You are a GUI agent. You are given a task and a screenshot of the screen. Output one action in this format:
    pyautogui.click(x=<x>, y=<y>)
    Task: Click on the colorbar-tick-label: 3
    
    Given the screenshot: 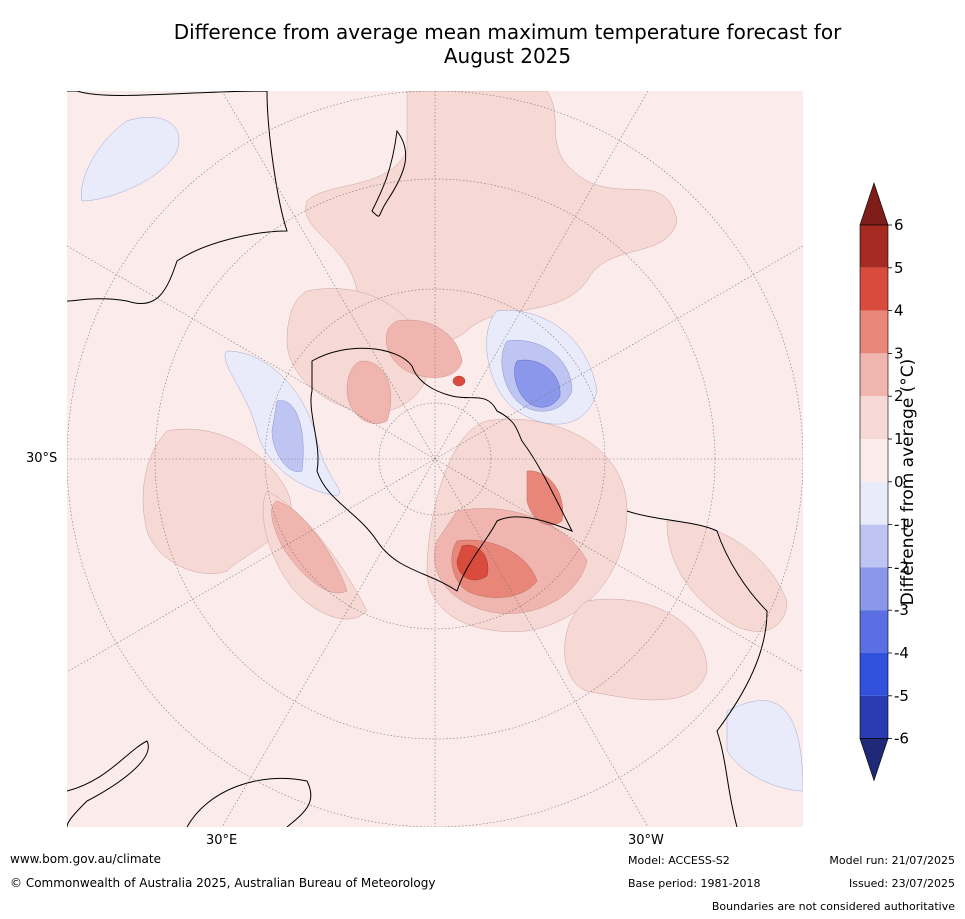 What is the action you would take?
    pyautogui.click(x=899, y=353)
    